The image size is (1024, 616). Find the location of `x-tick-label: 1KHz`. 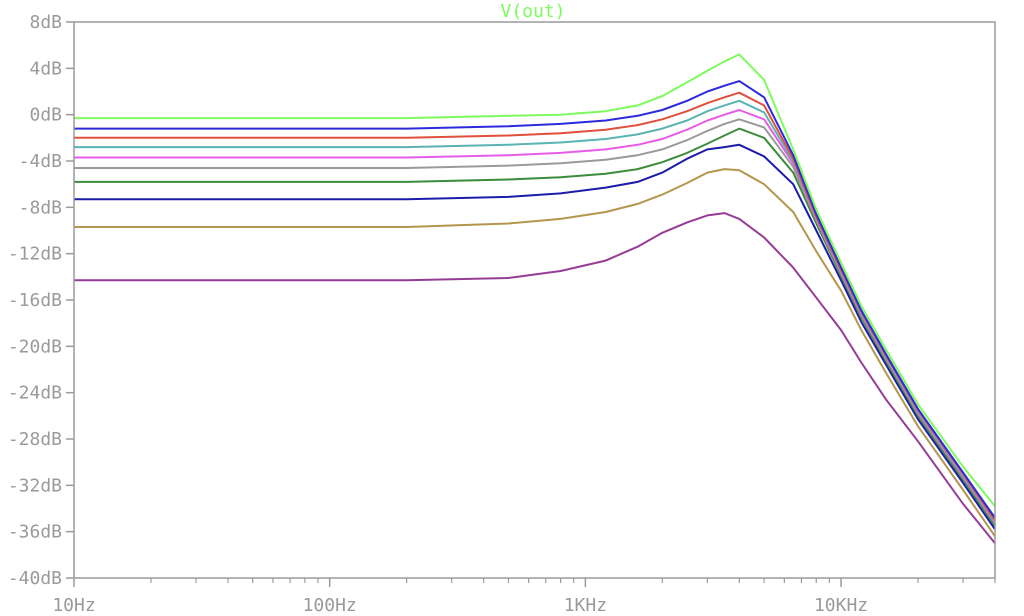

x-tick-label: 1KHz is located at coordinates (585, 605).